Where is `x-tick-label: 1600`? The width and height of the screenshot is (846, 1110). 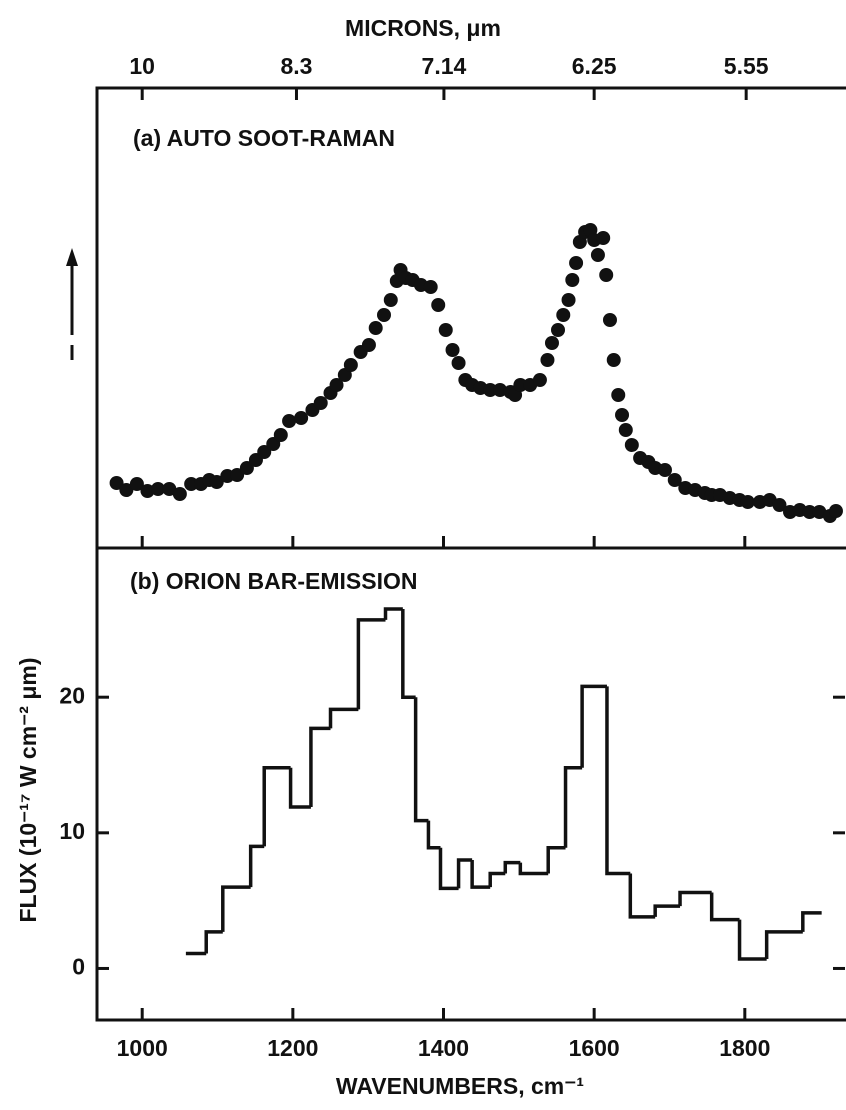
x-tick-label: 1600 is located at coordinates (594, 1048).